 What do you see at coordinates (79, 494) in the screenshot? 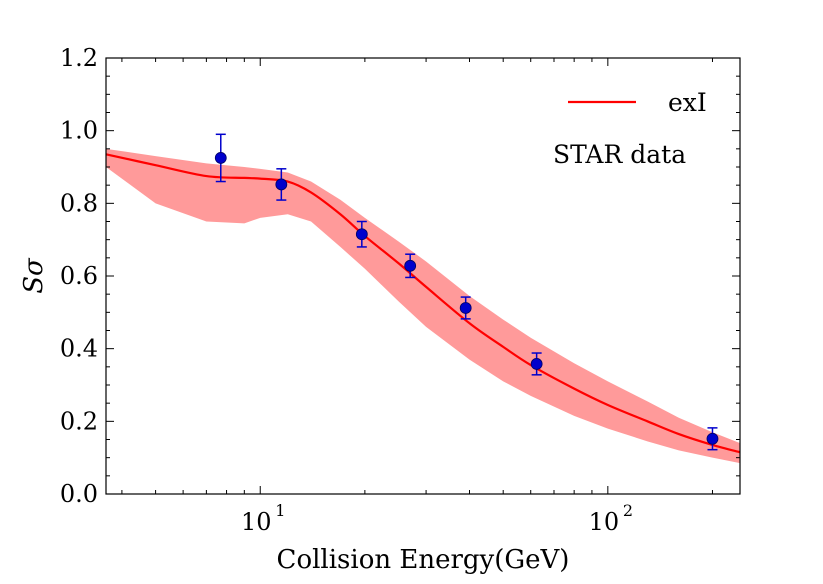
I see `y-tick-label: 0.0` at bounding box center [79, 494].